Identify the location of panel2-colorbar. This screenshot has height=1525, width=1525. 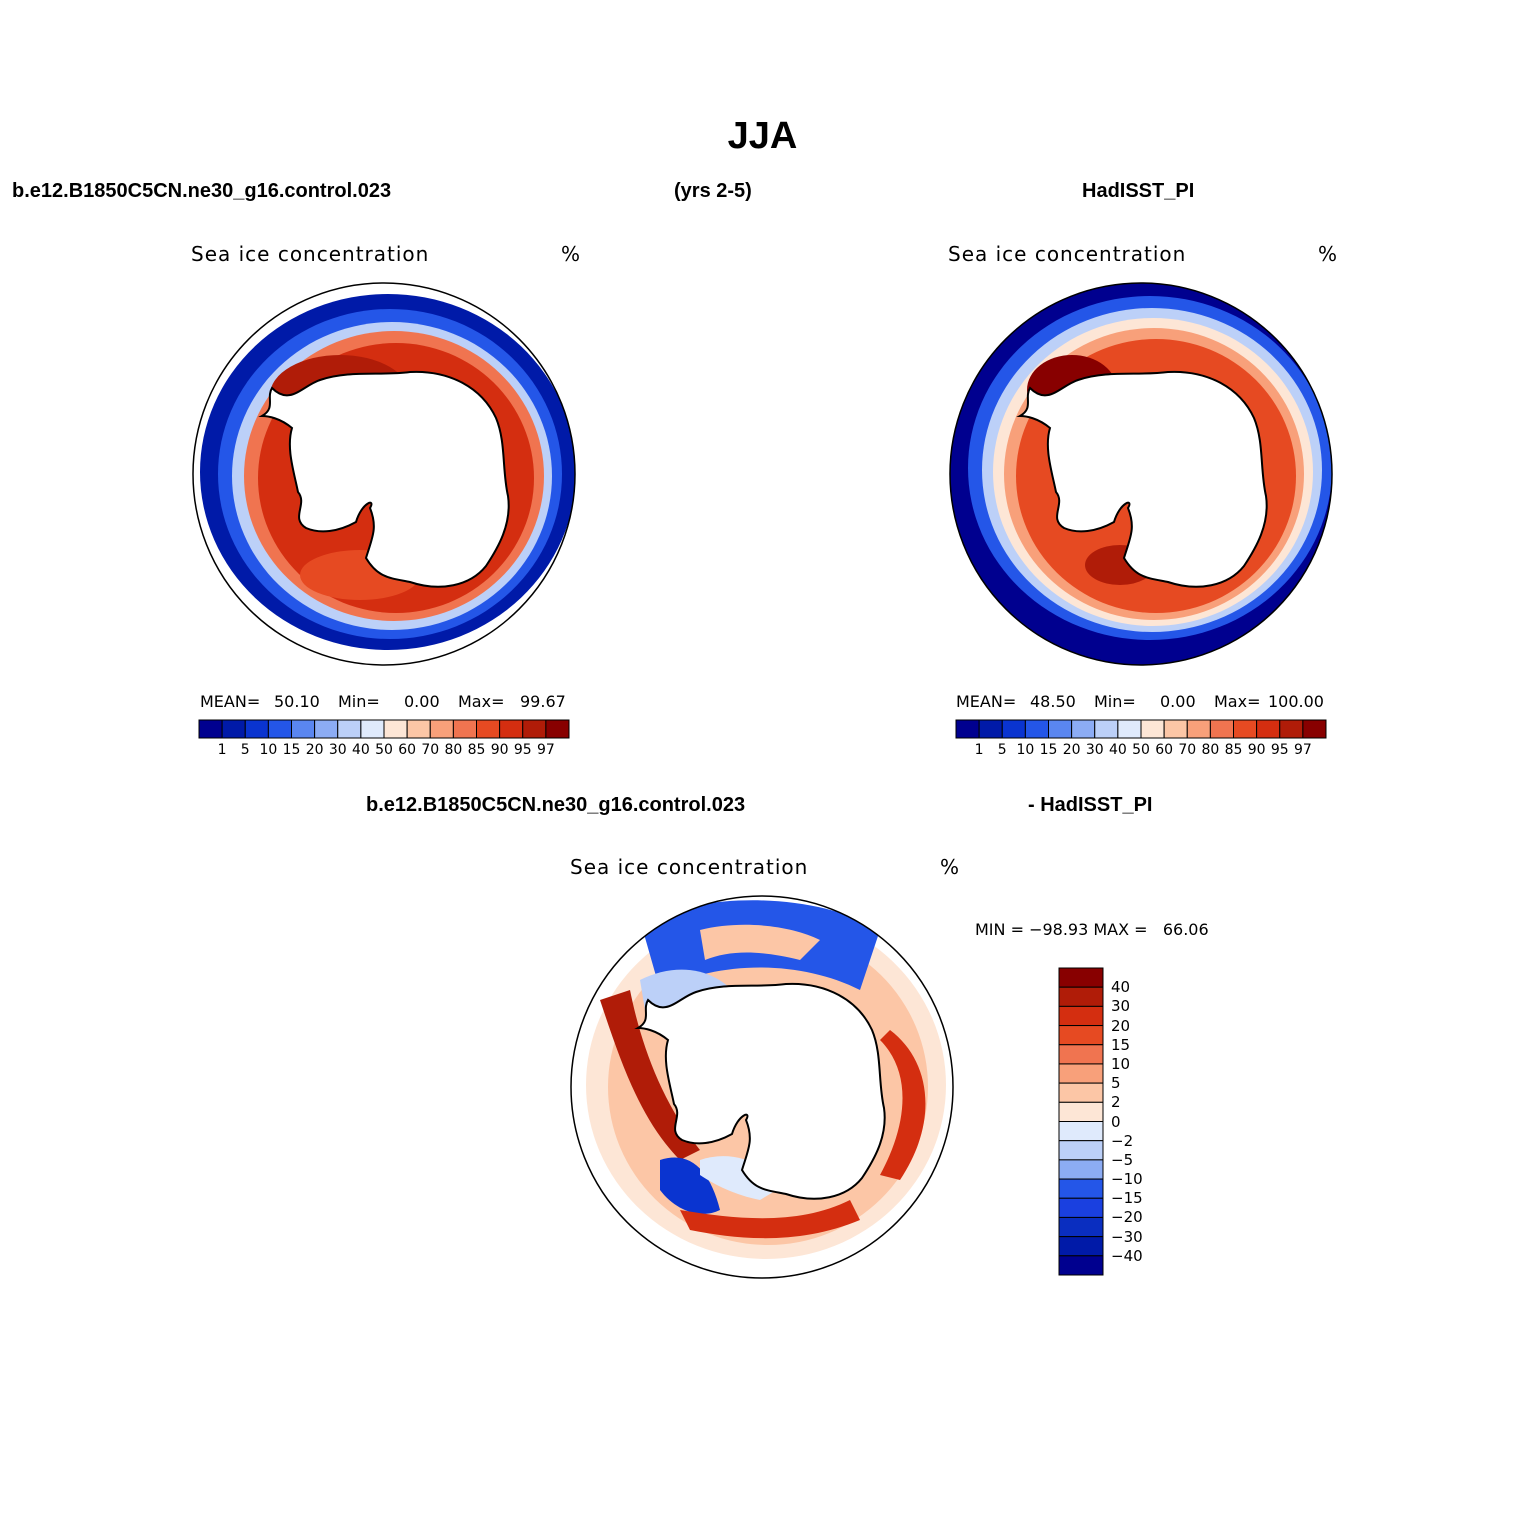
(1141, 729).